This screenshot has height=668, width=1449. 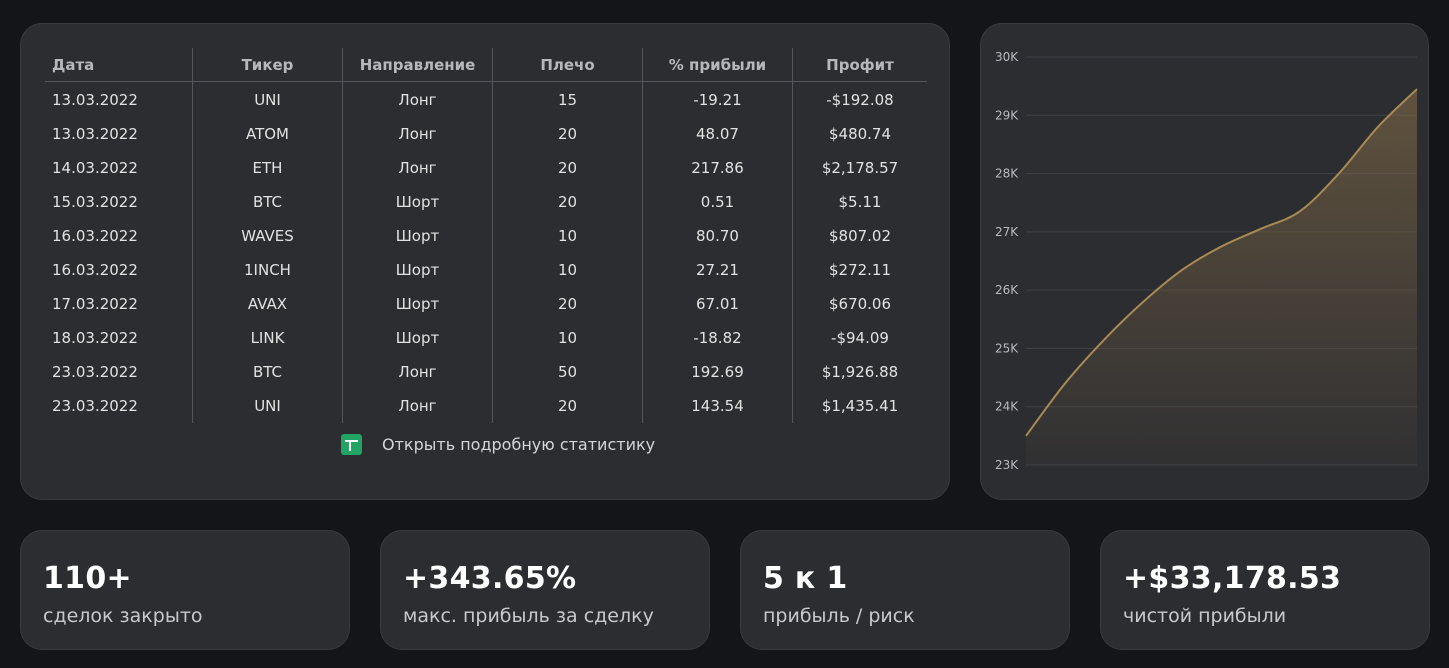 I want to click on cell-ticker: WAVES, so click(x=267, y=236).